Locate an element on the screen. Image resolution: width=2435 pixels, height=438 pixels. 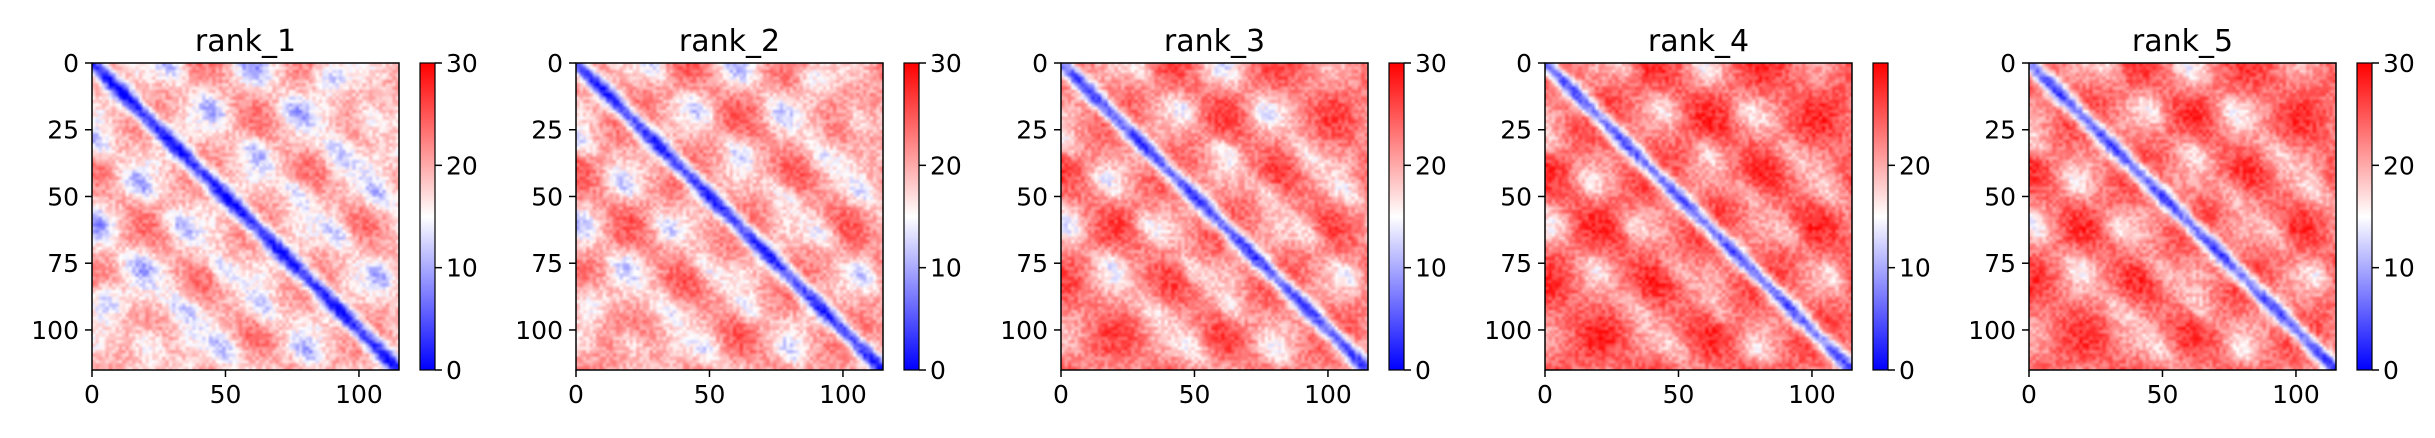
chart-title: rank_2 is located at coordinates (729, 41).